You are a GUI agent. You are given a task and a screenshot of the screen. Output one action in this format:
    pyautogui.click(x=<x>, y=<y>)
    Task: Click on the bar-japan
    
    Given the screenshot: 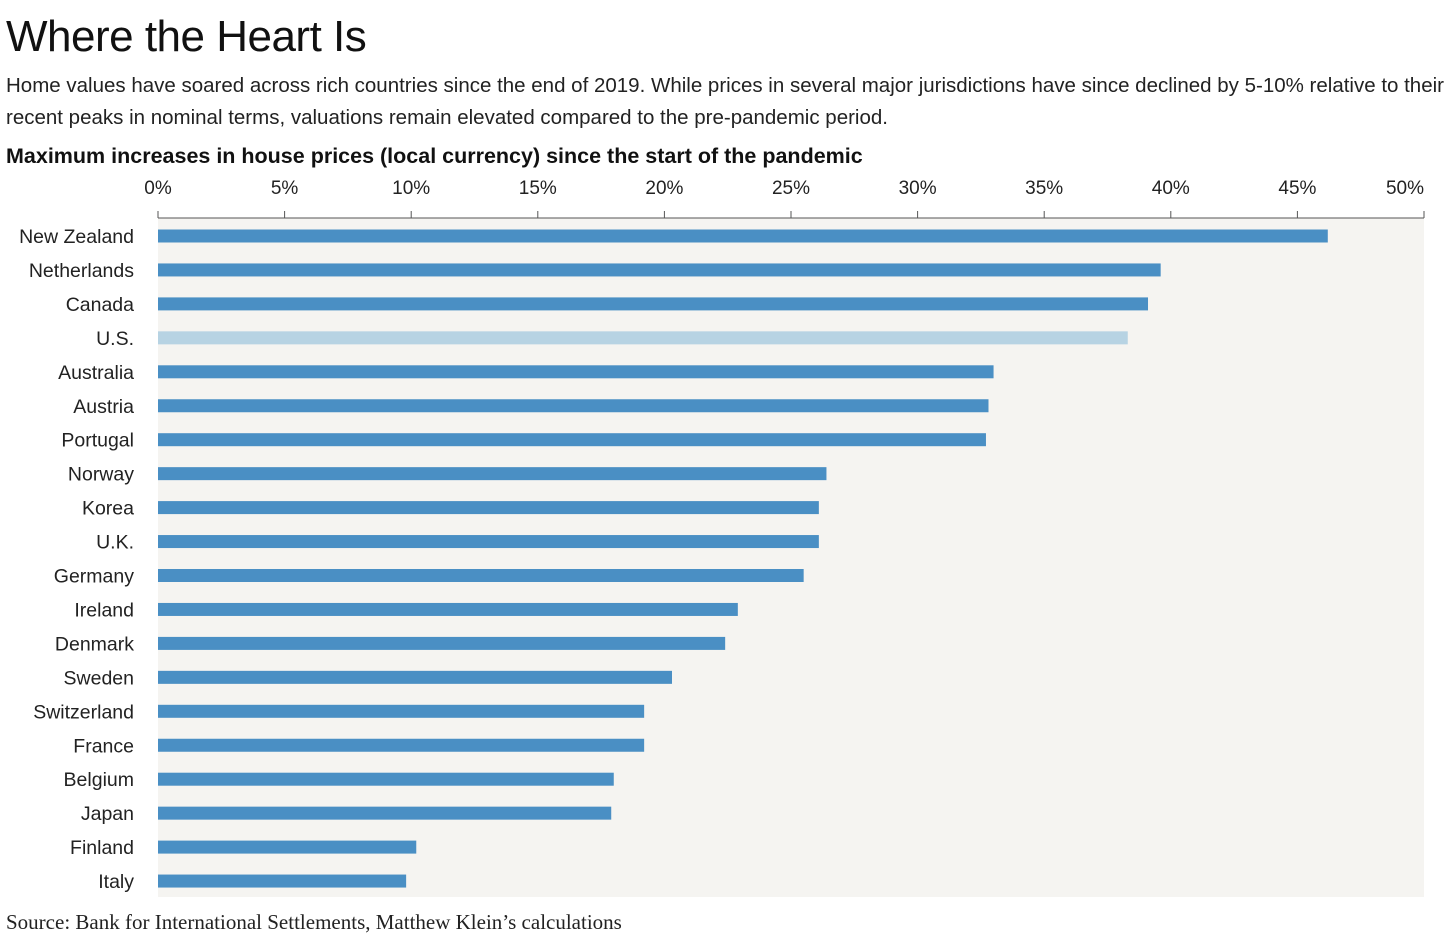 What is the action you would take?
    pyautogui.click(x=385, y=813)
    